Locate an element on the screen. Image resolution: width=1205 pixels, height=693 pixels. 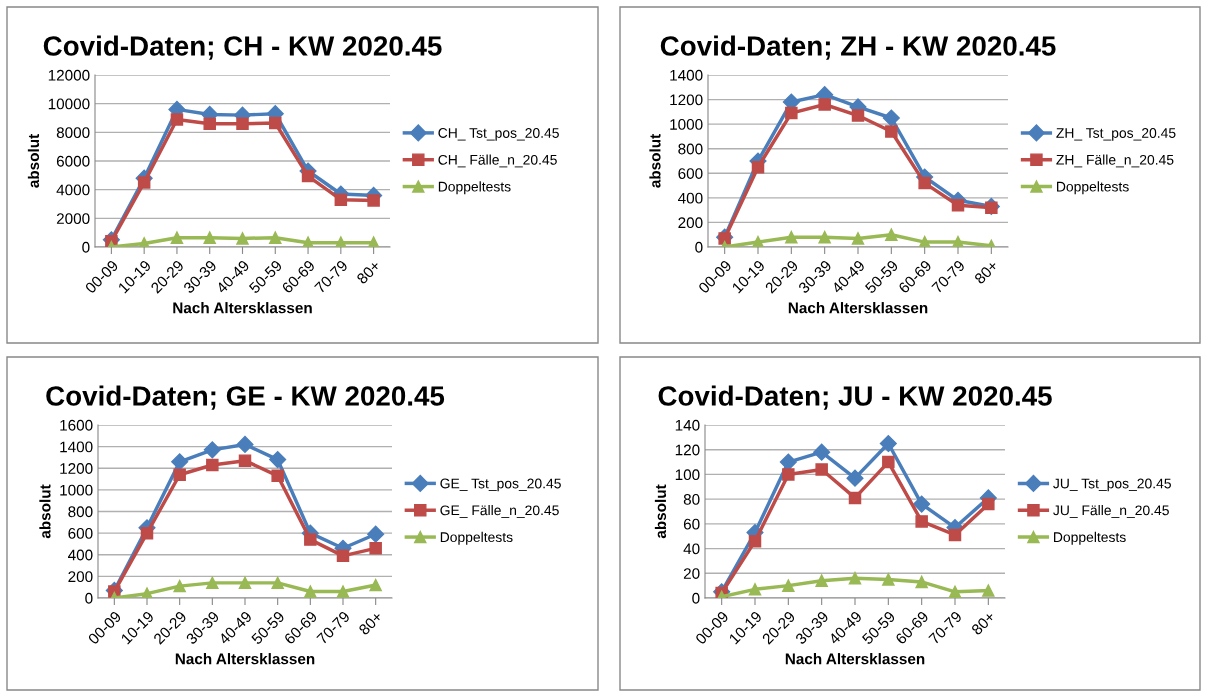
legend-label: JU_ Fälle_n_20.45 is located at coordinates (1111, 511).